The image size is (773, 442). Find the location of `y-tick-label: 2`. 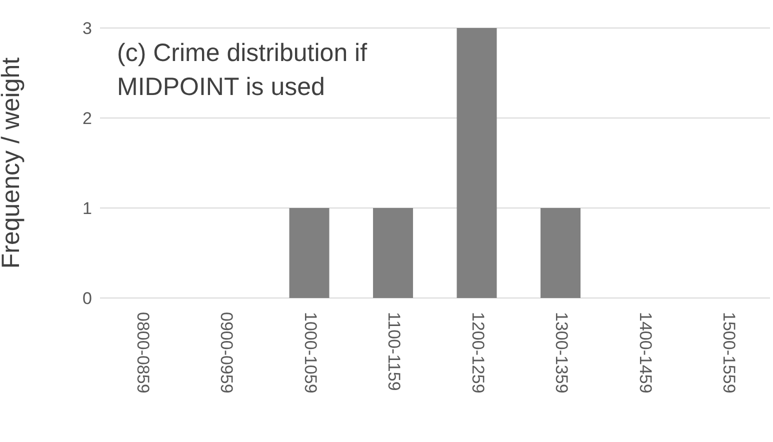

y-tick-label: 2 is located at coordinates (87, 118).